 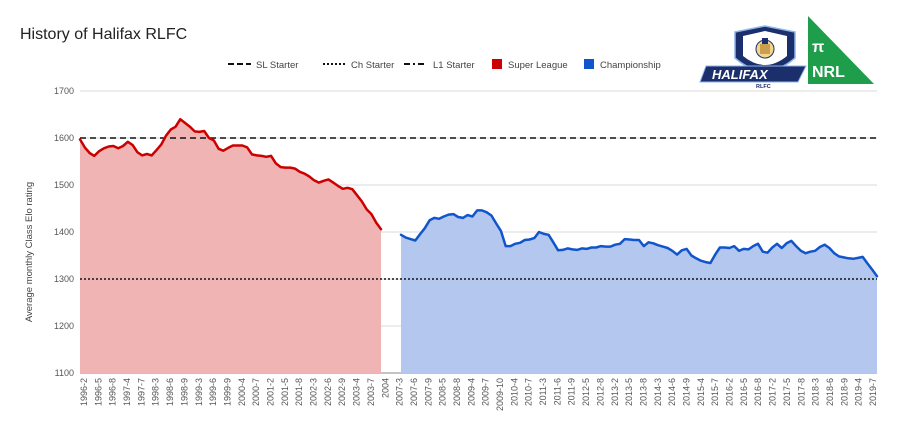 What do you see at coordinates (529, 392) in the screenshot?
I see `x-tick-label: 2010-7` at bounding box center [529, 392].